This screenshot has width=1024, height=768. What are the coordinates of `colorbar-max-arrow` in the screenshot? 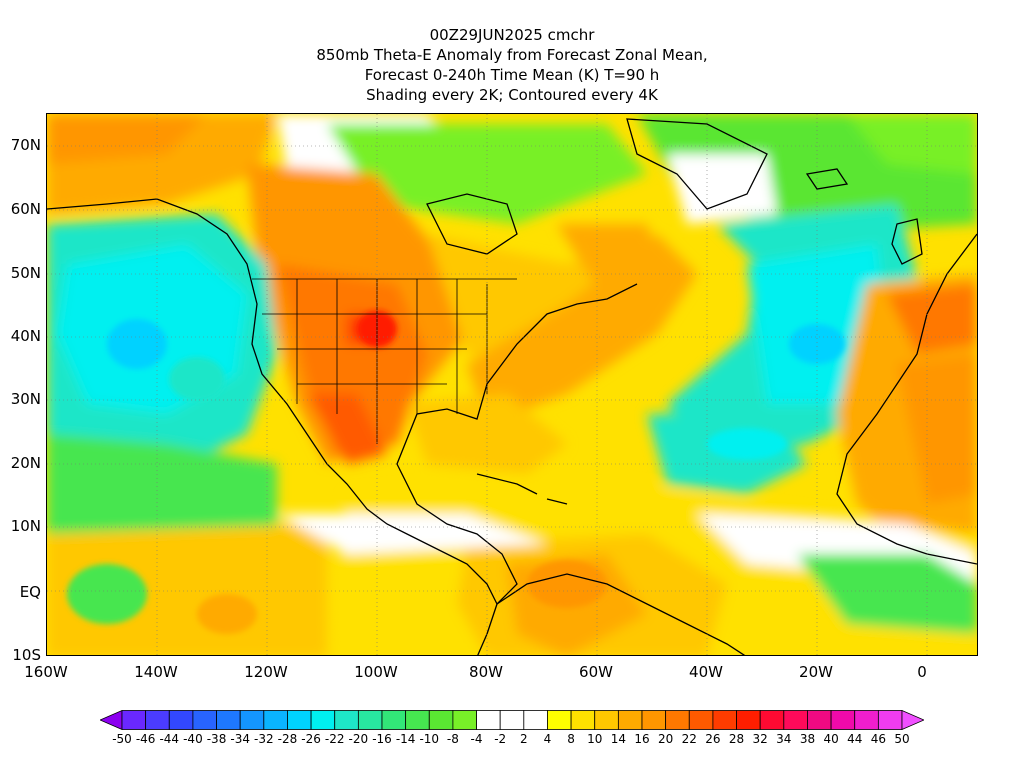 It's located at (912, 720).